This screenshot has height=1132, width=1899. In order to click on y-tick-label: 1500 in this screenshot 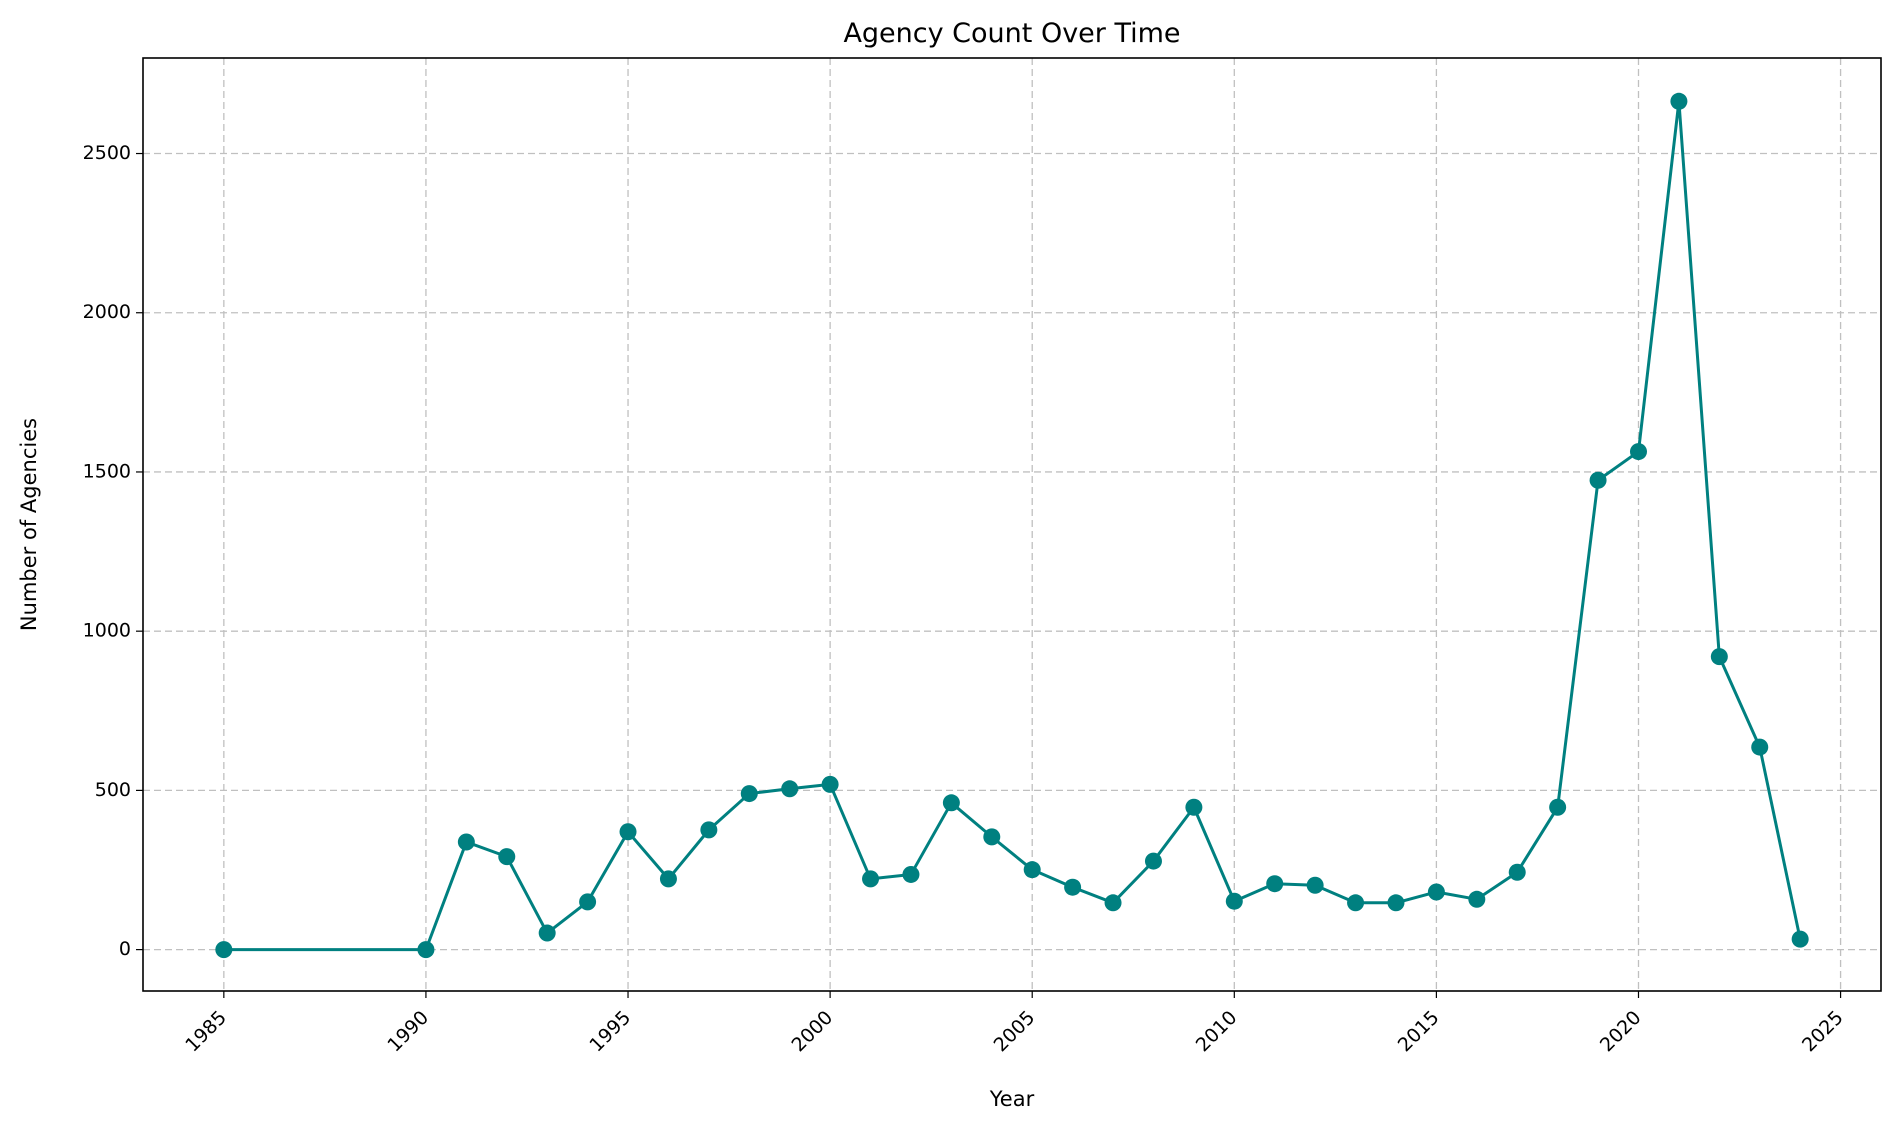, I will do `click(107, 471)`.